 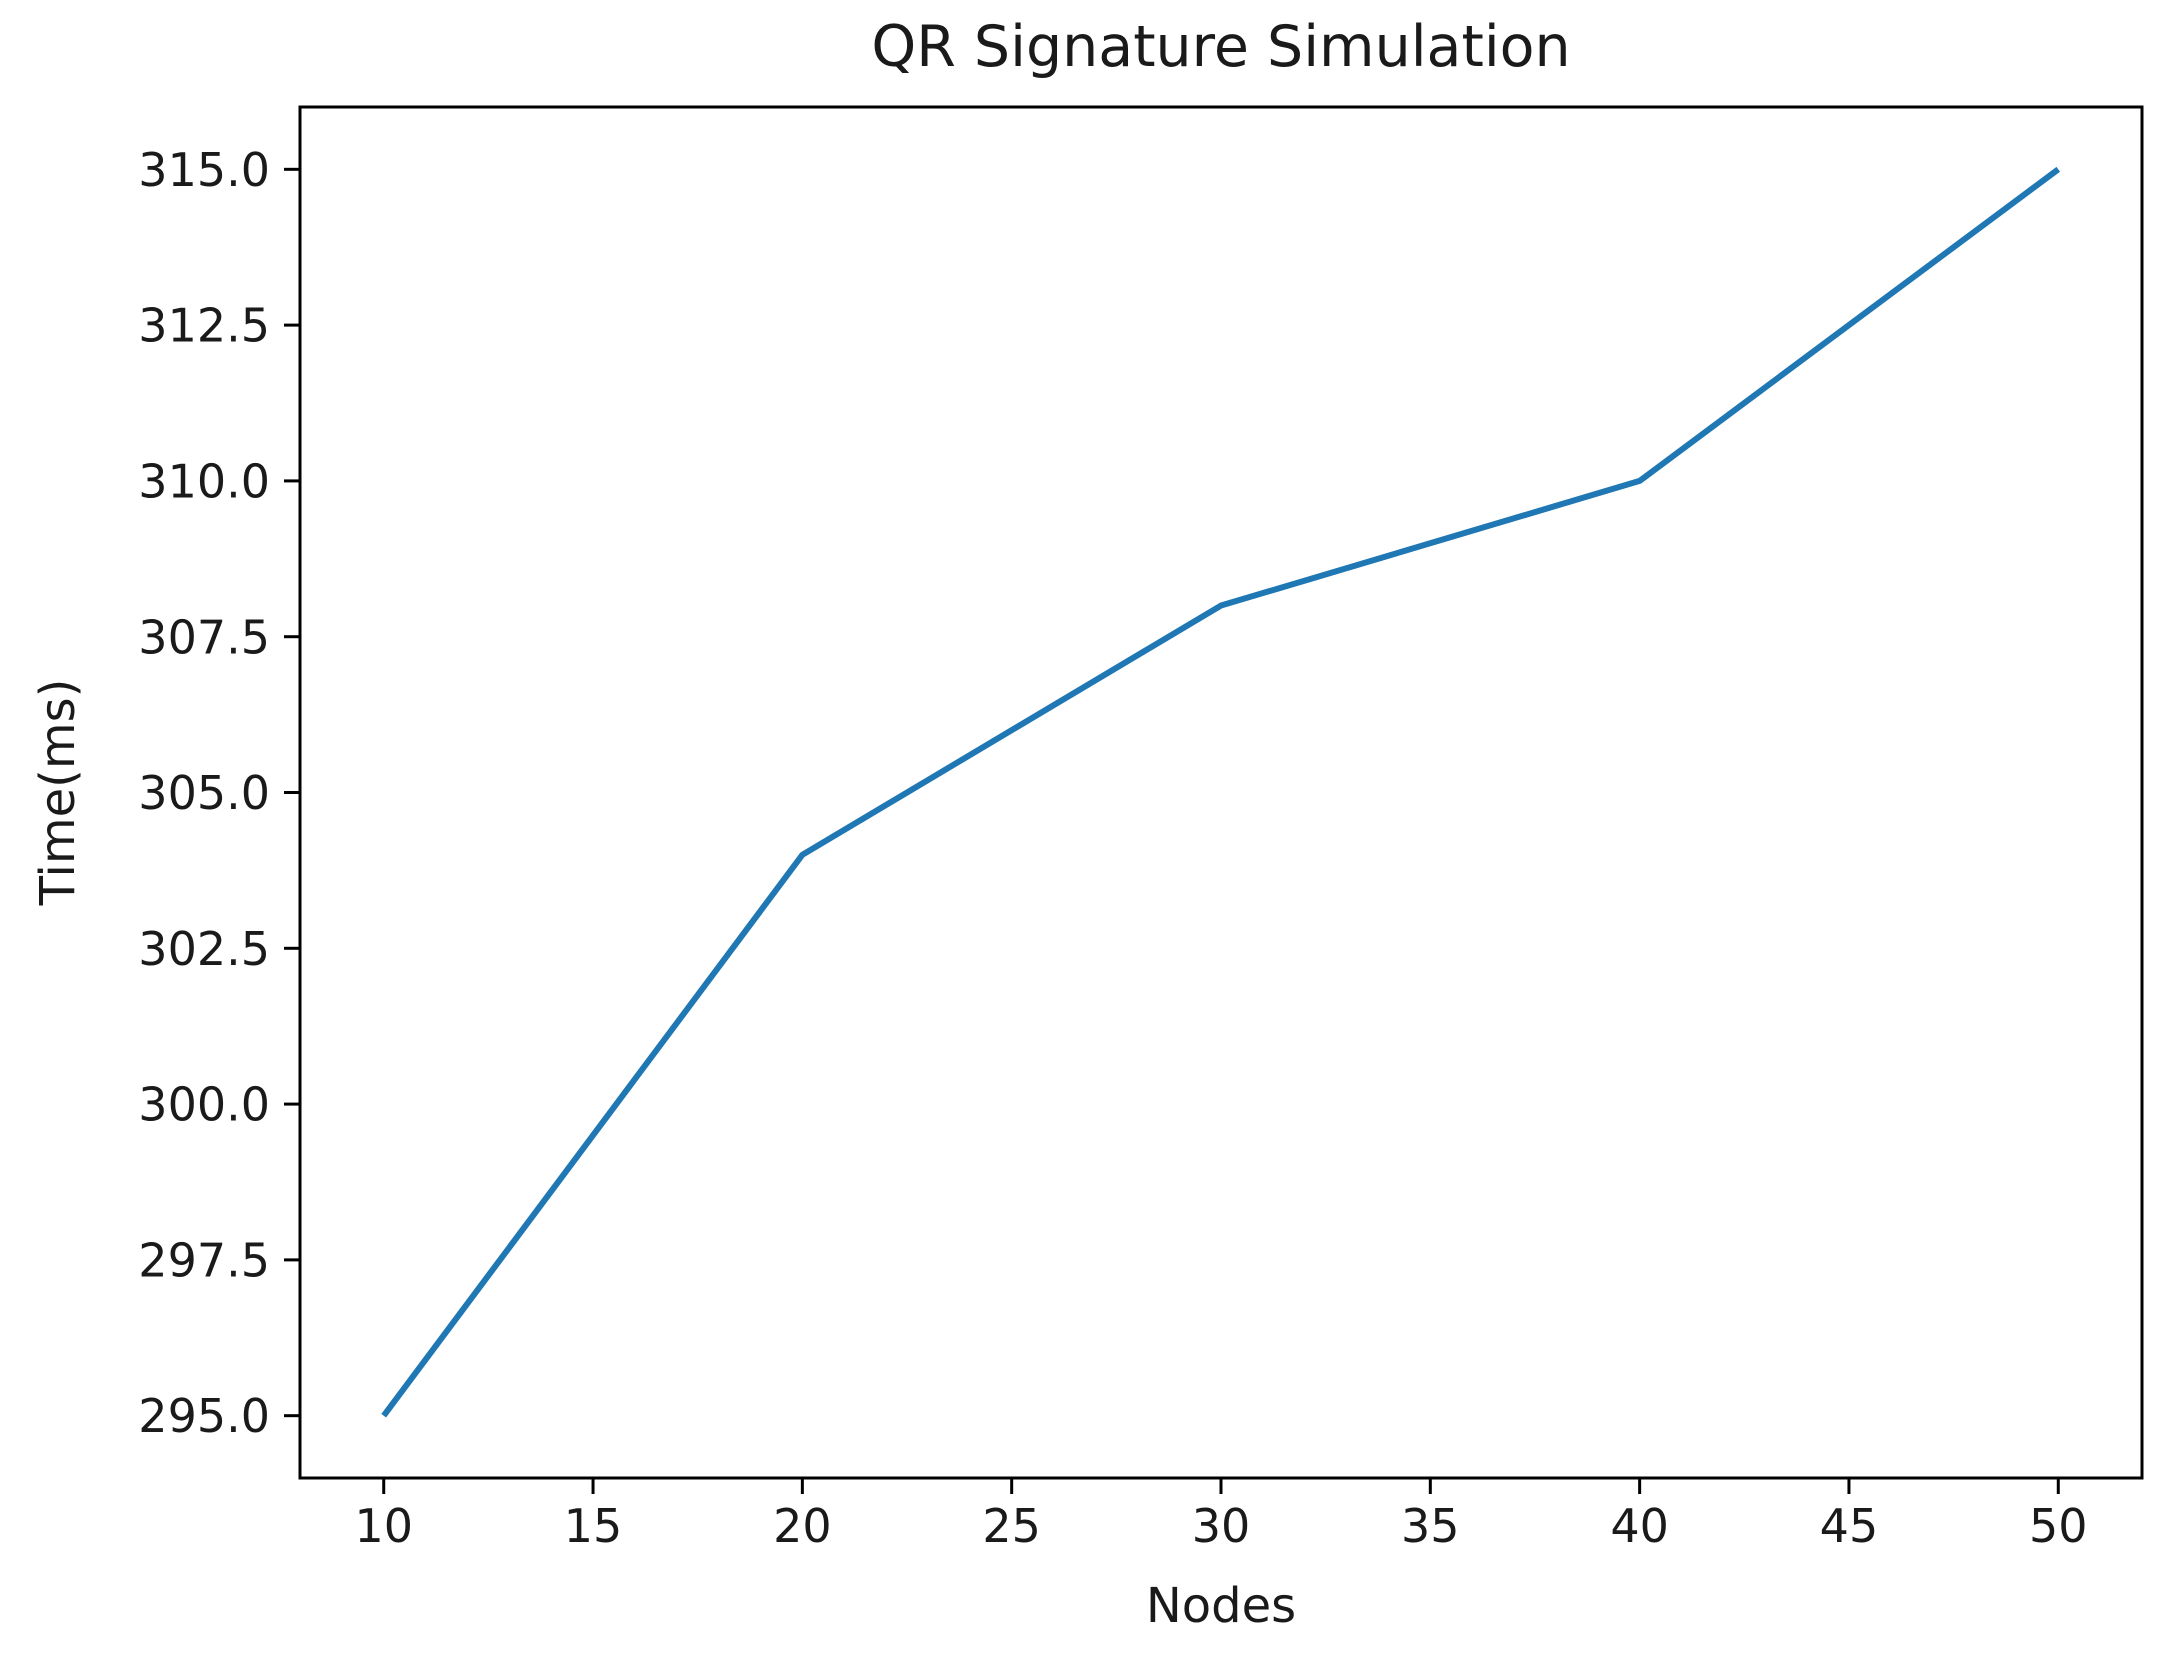 I want to click on x-tick-label: 45, so click(x=1849, y=1526).